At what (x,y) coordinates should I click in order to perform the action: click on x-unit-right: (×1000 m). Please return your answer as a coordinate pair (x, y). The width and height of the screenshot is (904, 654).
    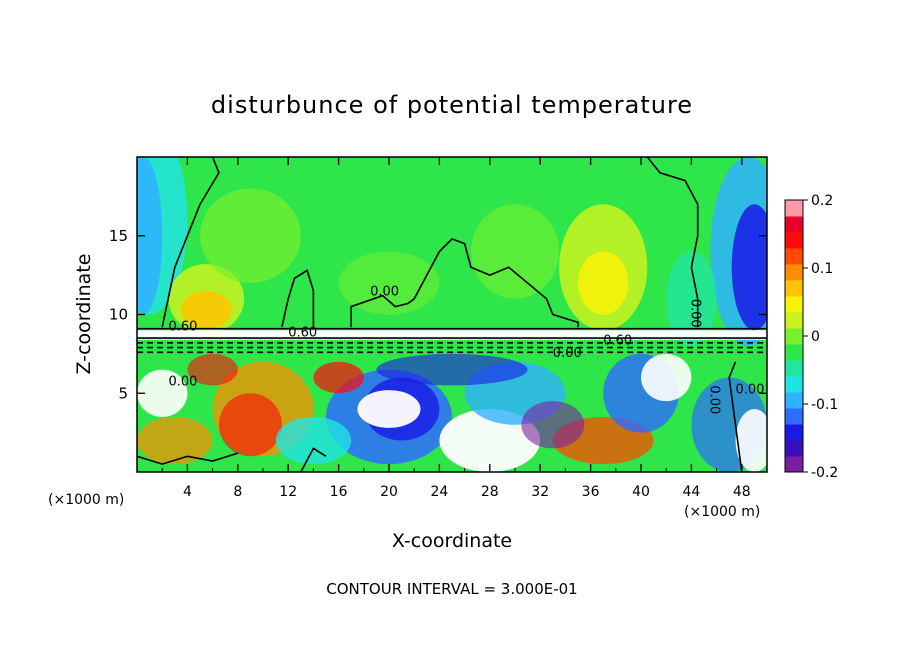
    Looking at the image, I should click on (722, 512).